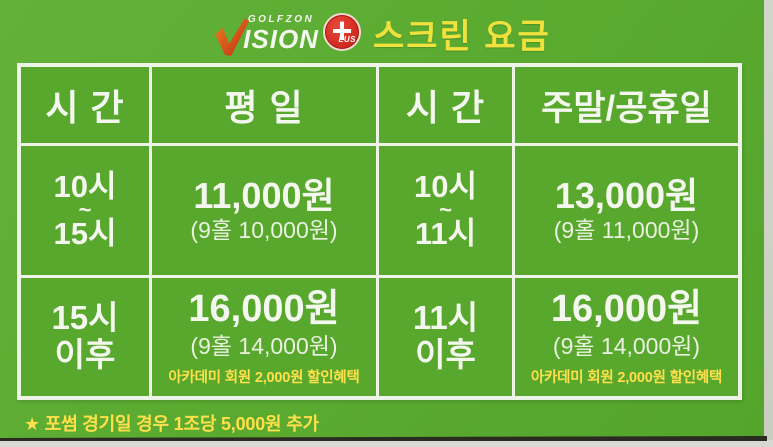  I want to click on plus-circle-icon: + LUS, so click(341, 31).